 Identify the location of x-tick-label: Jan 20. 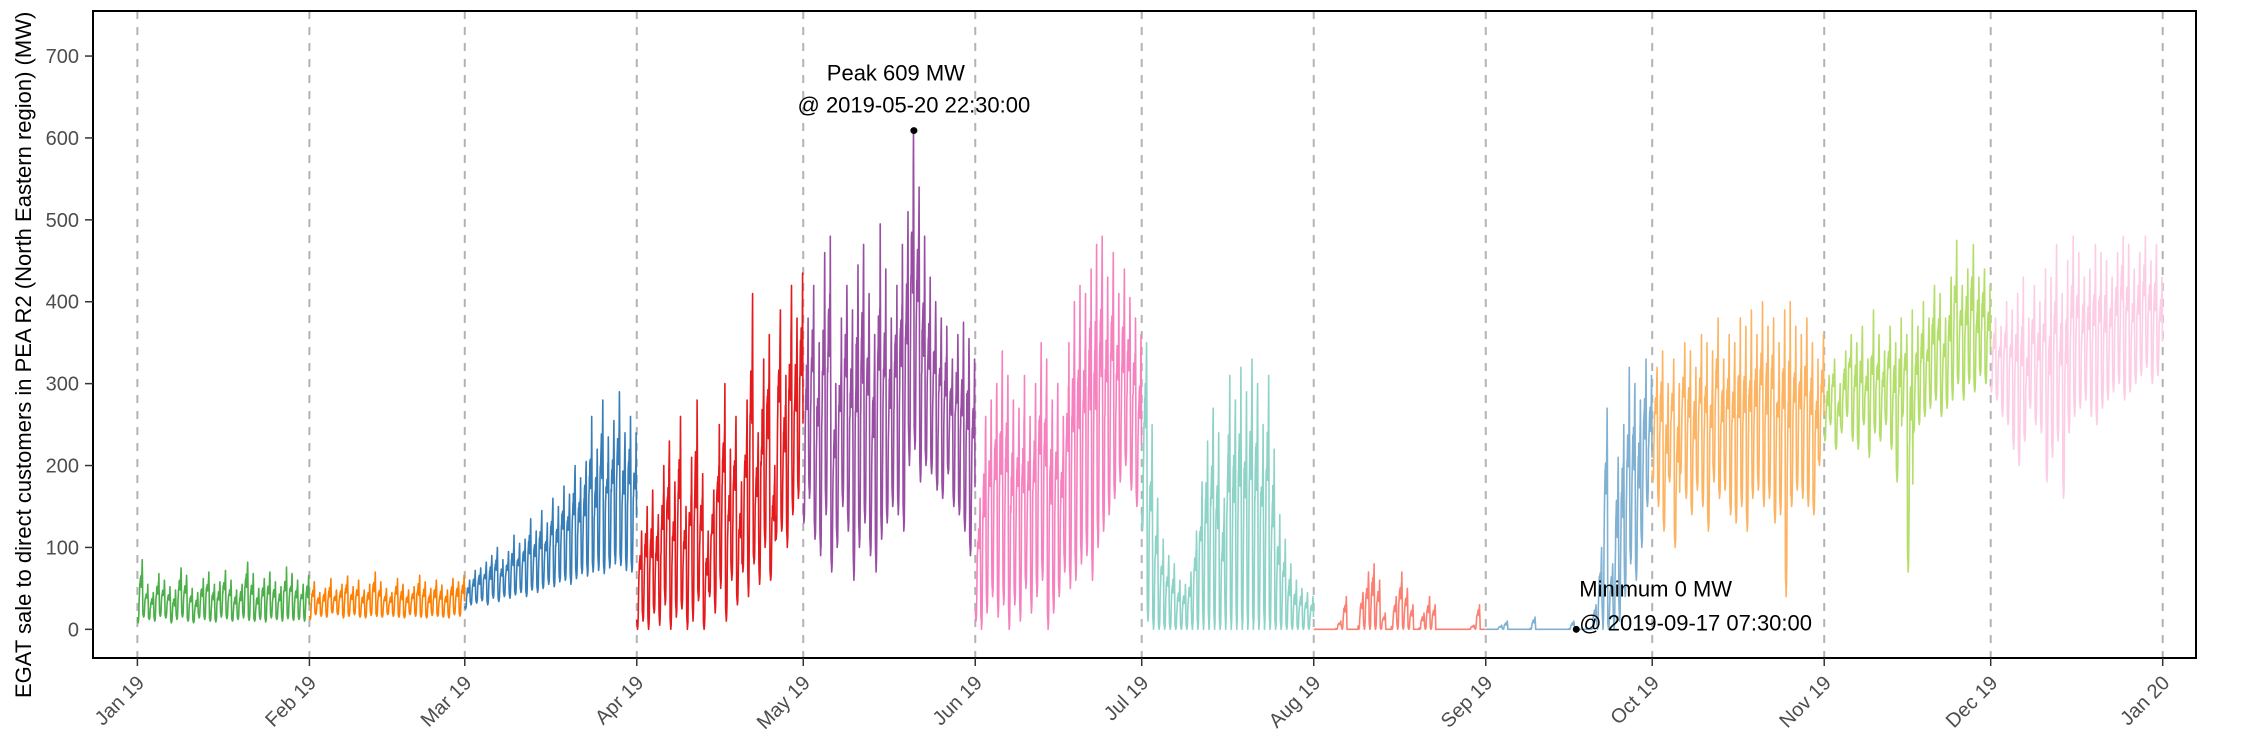
(2145, 701).